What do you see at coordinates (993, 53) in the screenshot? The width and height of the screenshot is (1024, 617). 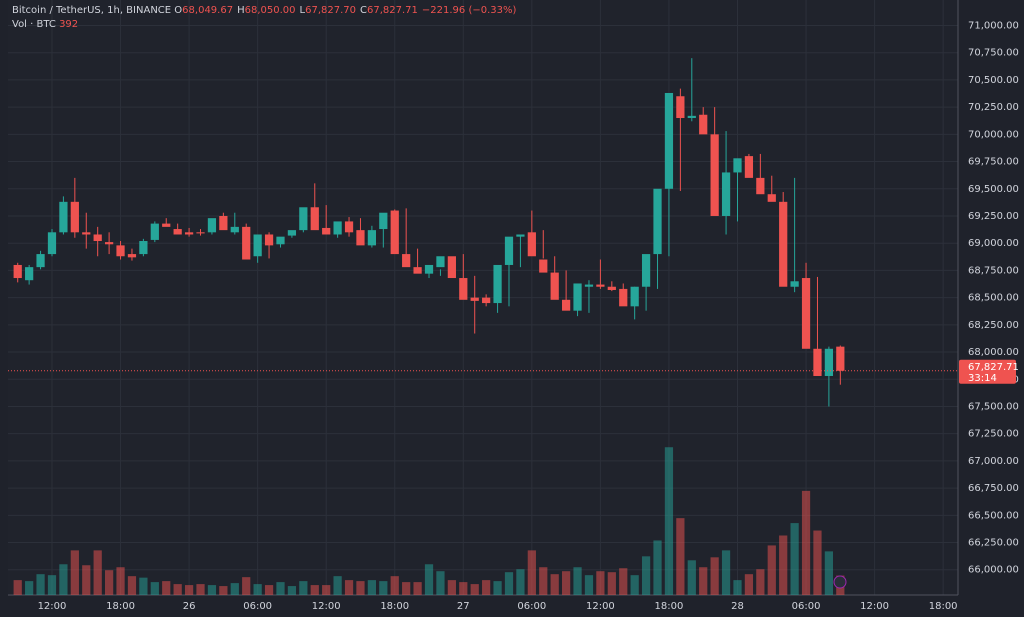 I see `y-tick-label: 70,750.00` at bounding box center [993, 53].